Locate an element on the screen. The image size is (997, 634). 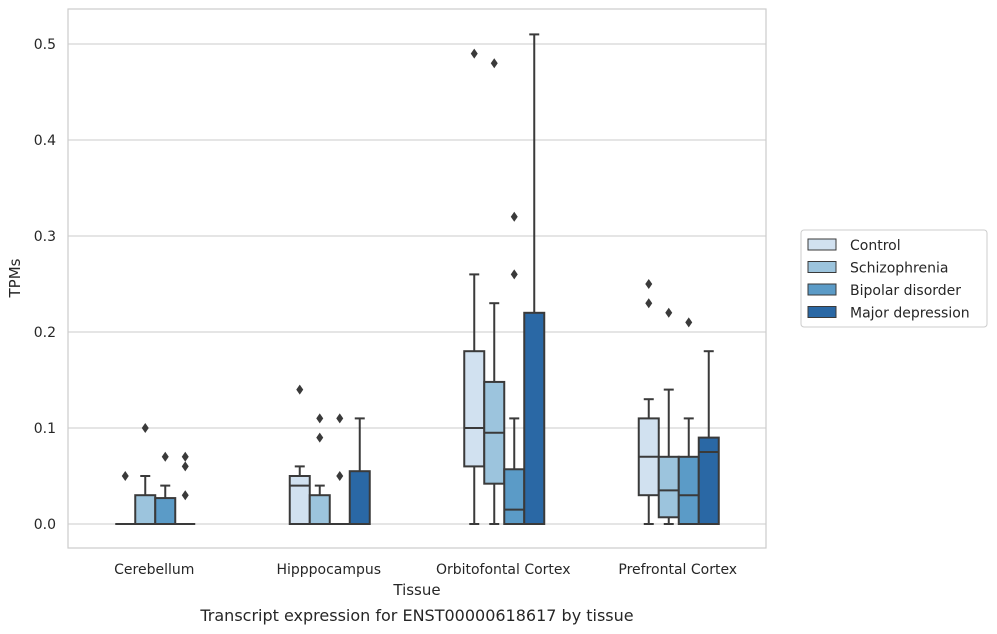
legend-frame is located at coordinates (894, 278).